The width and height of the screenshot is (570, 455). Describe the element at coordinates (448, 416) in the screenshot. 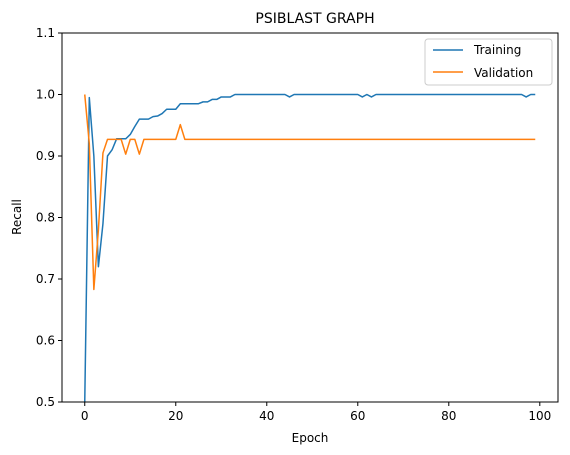

I see `x-tick-label: 80` at that location.